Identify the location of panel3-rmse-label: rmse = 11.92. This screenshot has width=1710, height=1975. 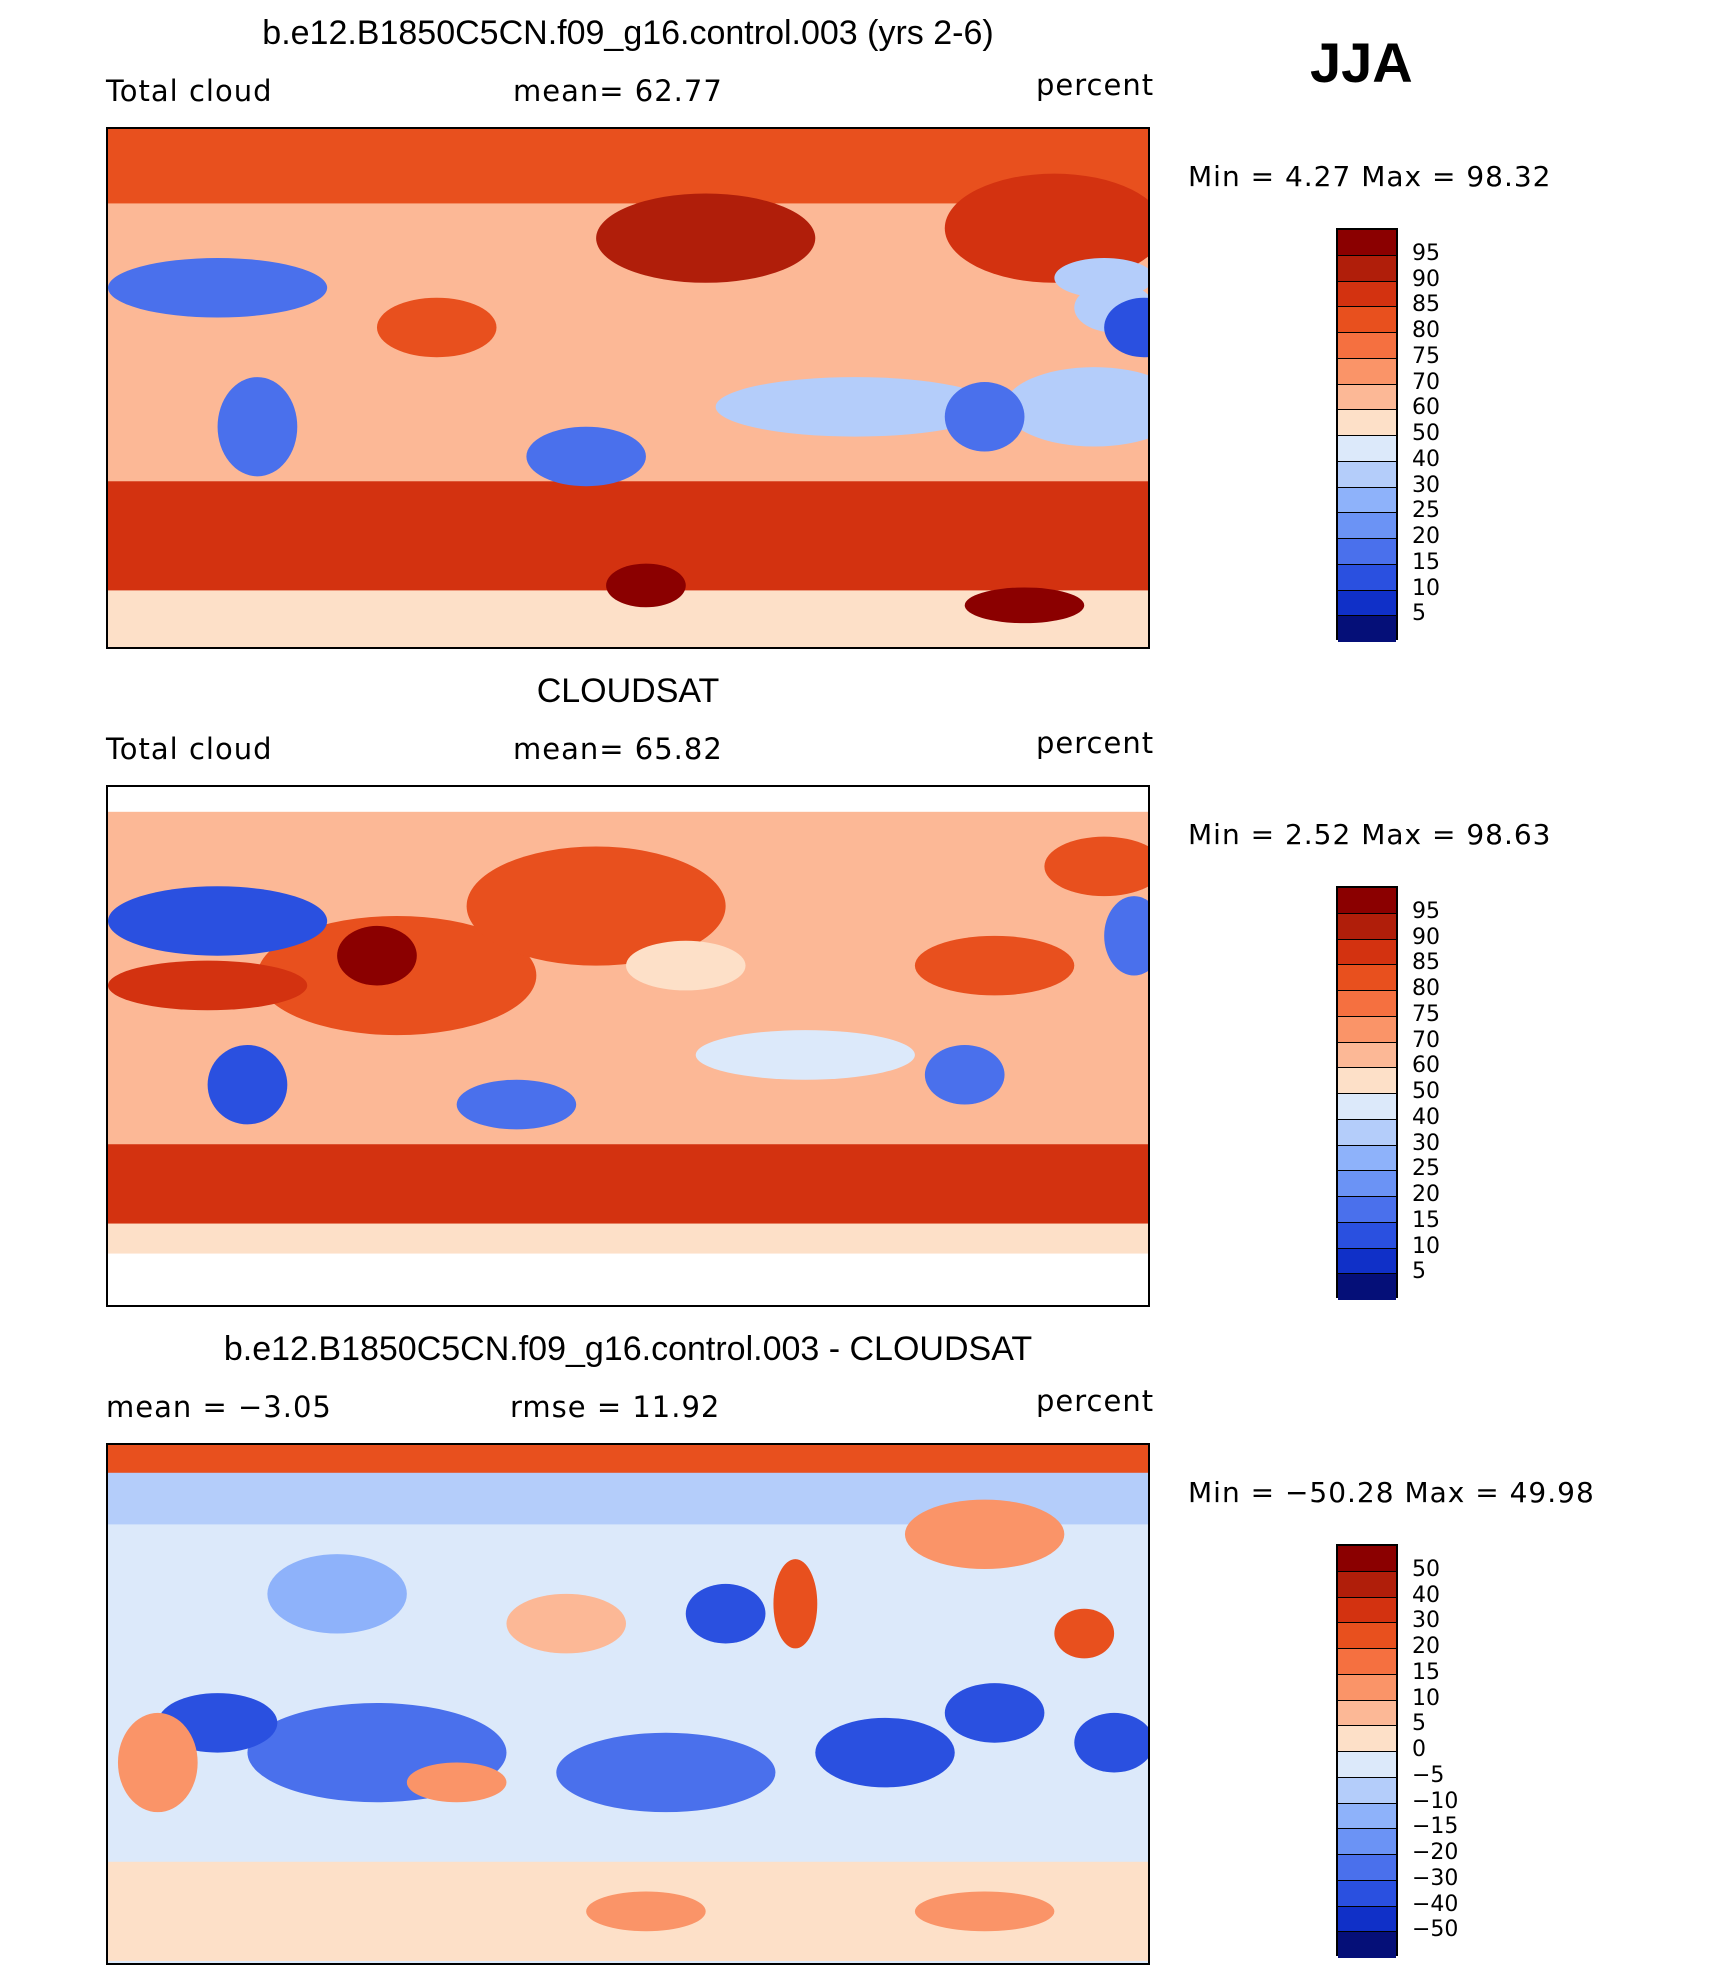
(615, 1407).